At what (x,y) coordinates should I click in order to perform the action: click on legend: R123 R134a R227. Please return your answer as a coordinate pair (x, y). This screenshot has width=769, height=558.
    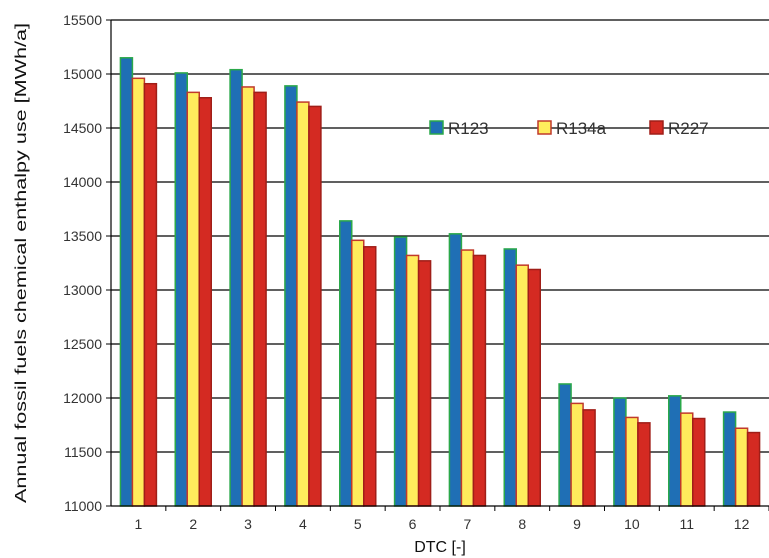
    Looking at the image, I should click on (569, 128).